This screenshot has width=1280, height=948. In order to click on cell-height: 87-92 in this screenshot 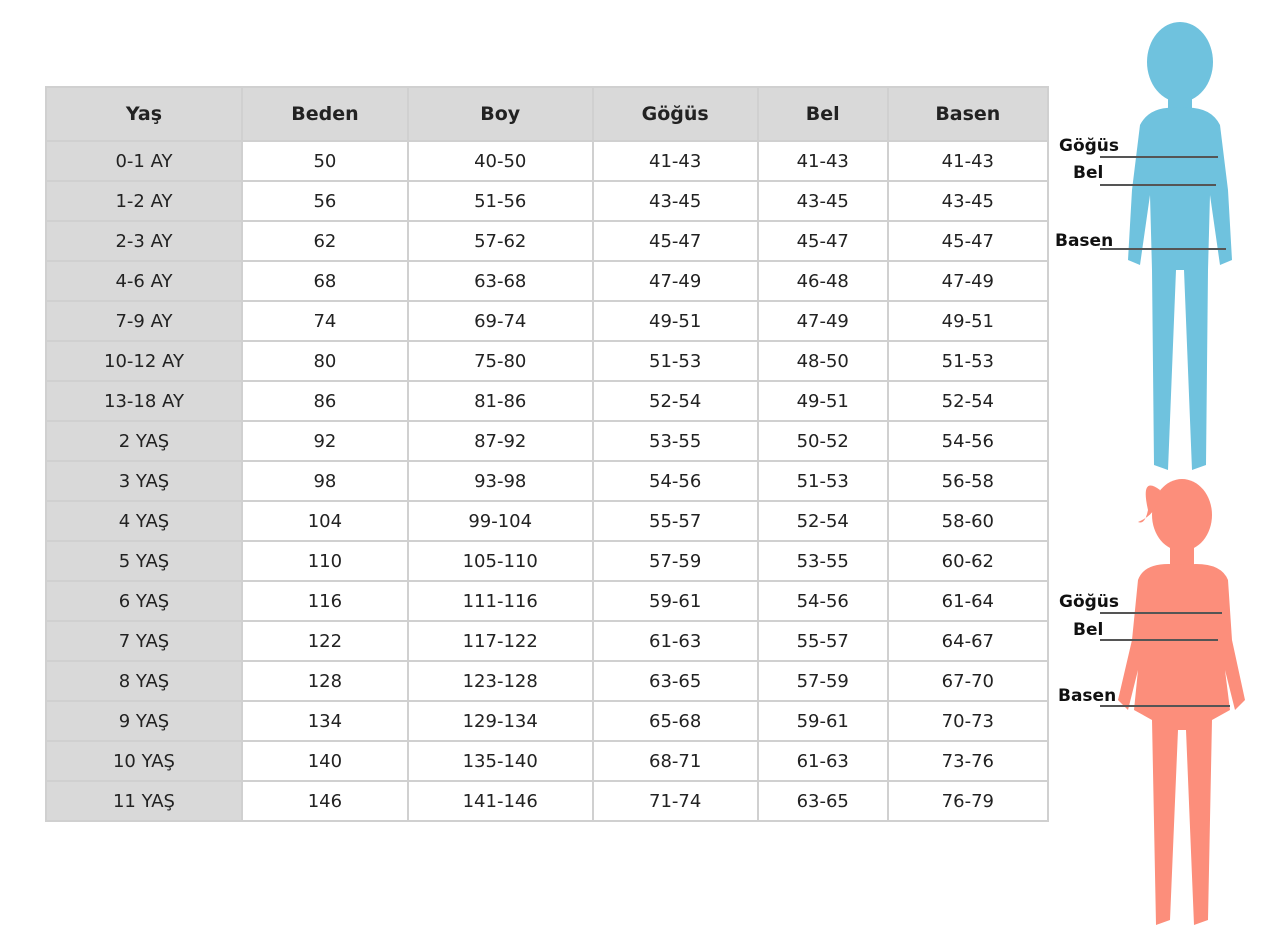, I will do `click(500, 441)`.